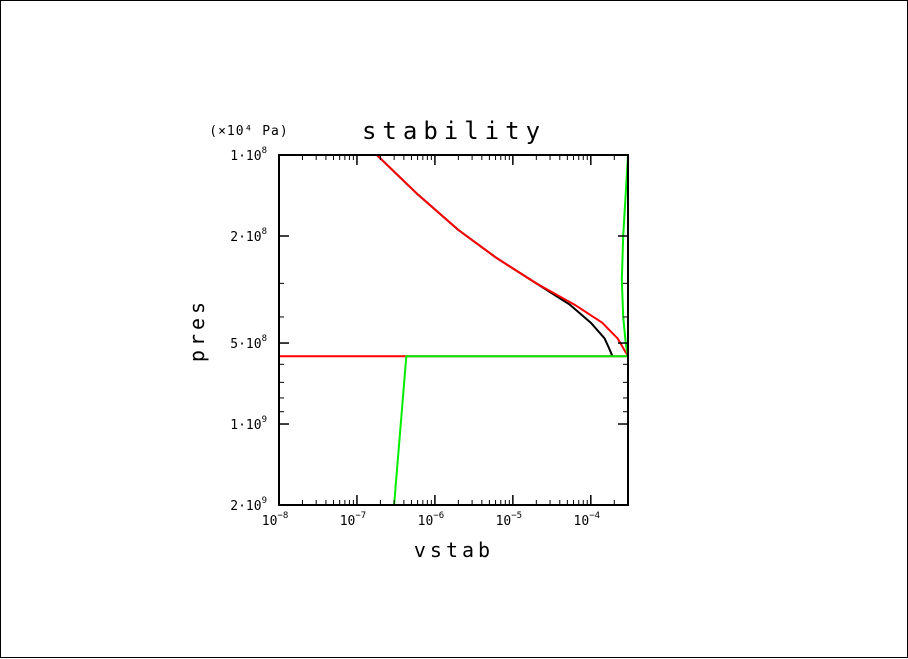 The image size is (908, 659). Describe the element at coordinates (353, 520) in the screenshot. I see `x-tick-label: 10⁻⁷` at that location.